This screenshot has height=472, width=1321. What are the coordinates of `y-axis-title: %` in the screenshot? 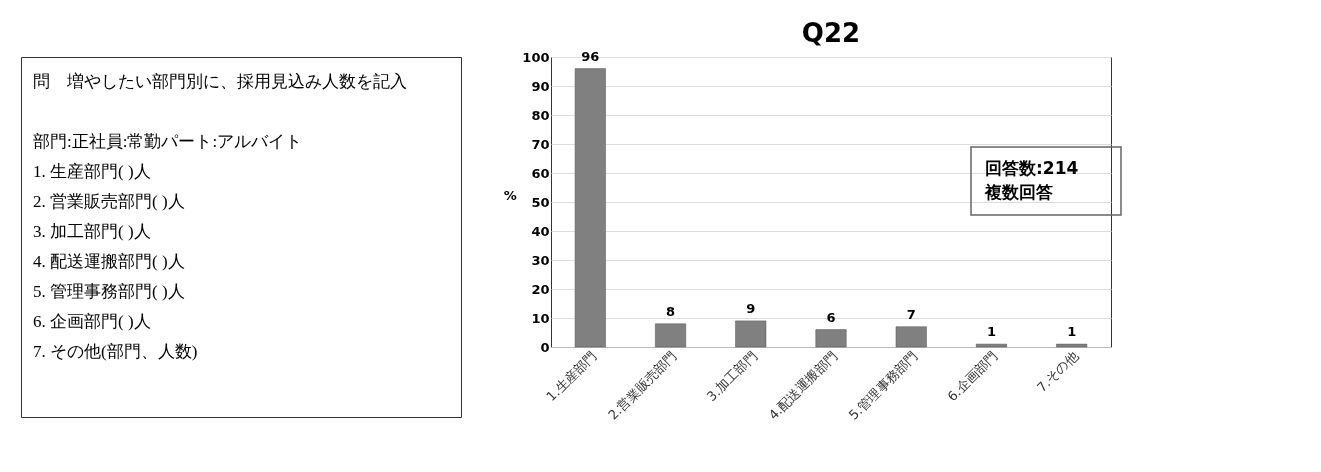 It's located at (510, 195).